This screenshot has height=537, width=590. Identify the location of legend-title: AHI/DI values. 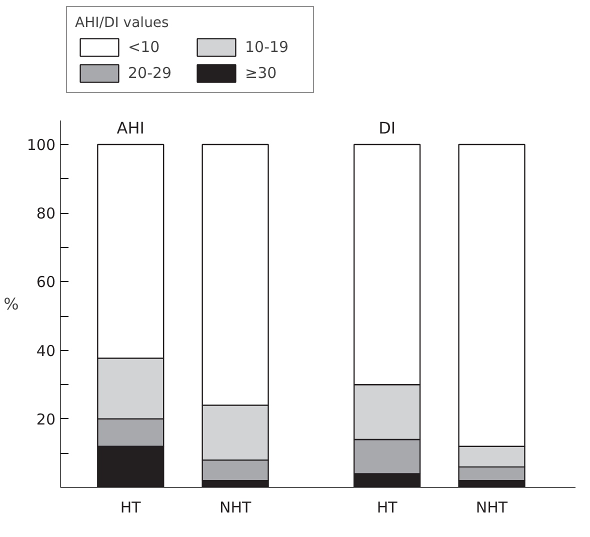
(122, 23).